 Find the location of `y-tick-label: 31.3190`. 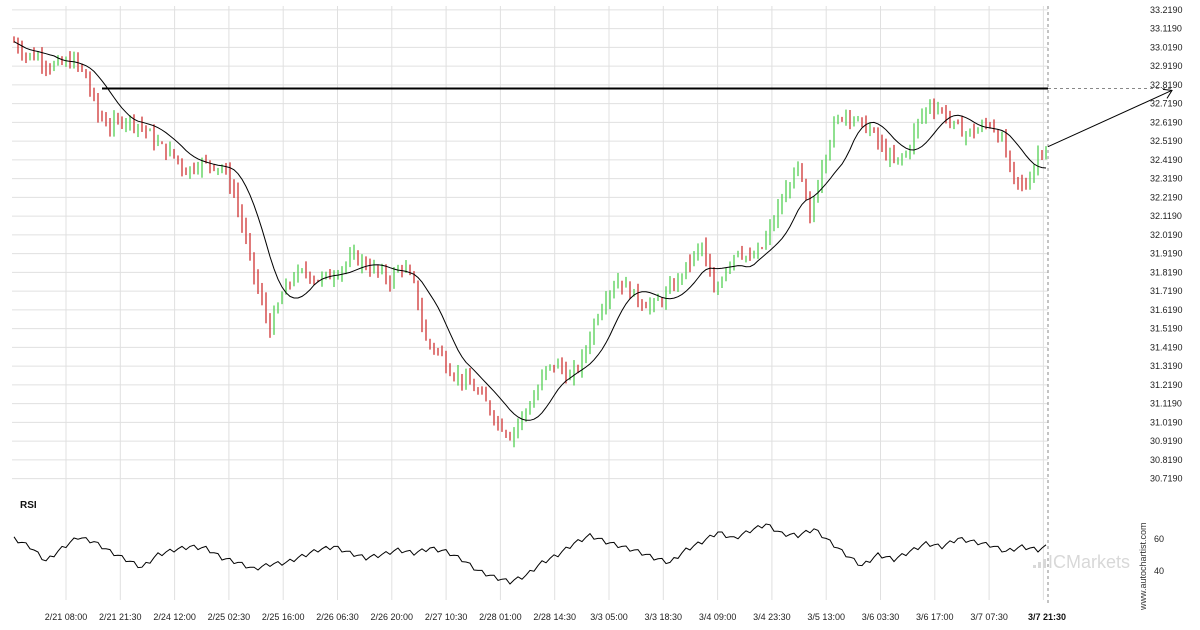

y-tick-label: 31.3190 is located at coordinates (1166, 366).